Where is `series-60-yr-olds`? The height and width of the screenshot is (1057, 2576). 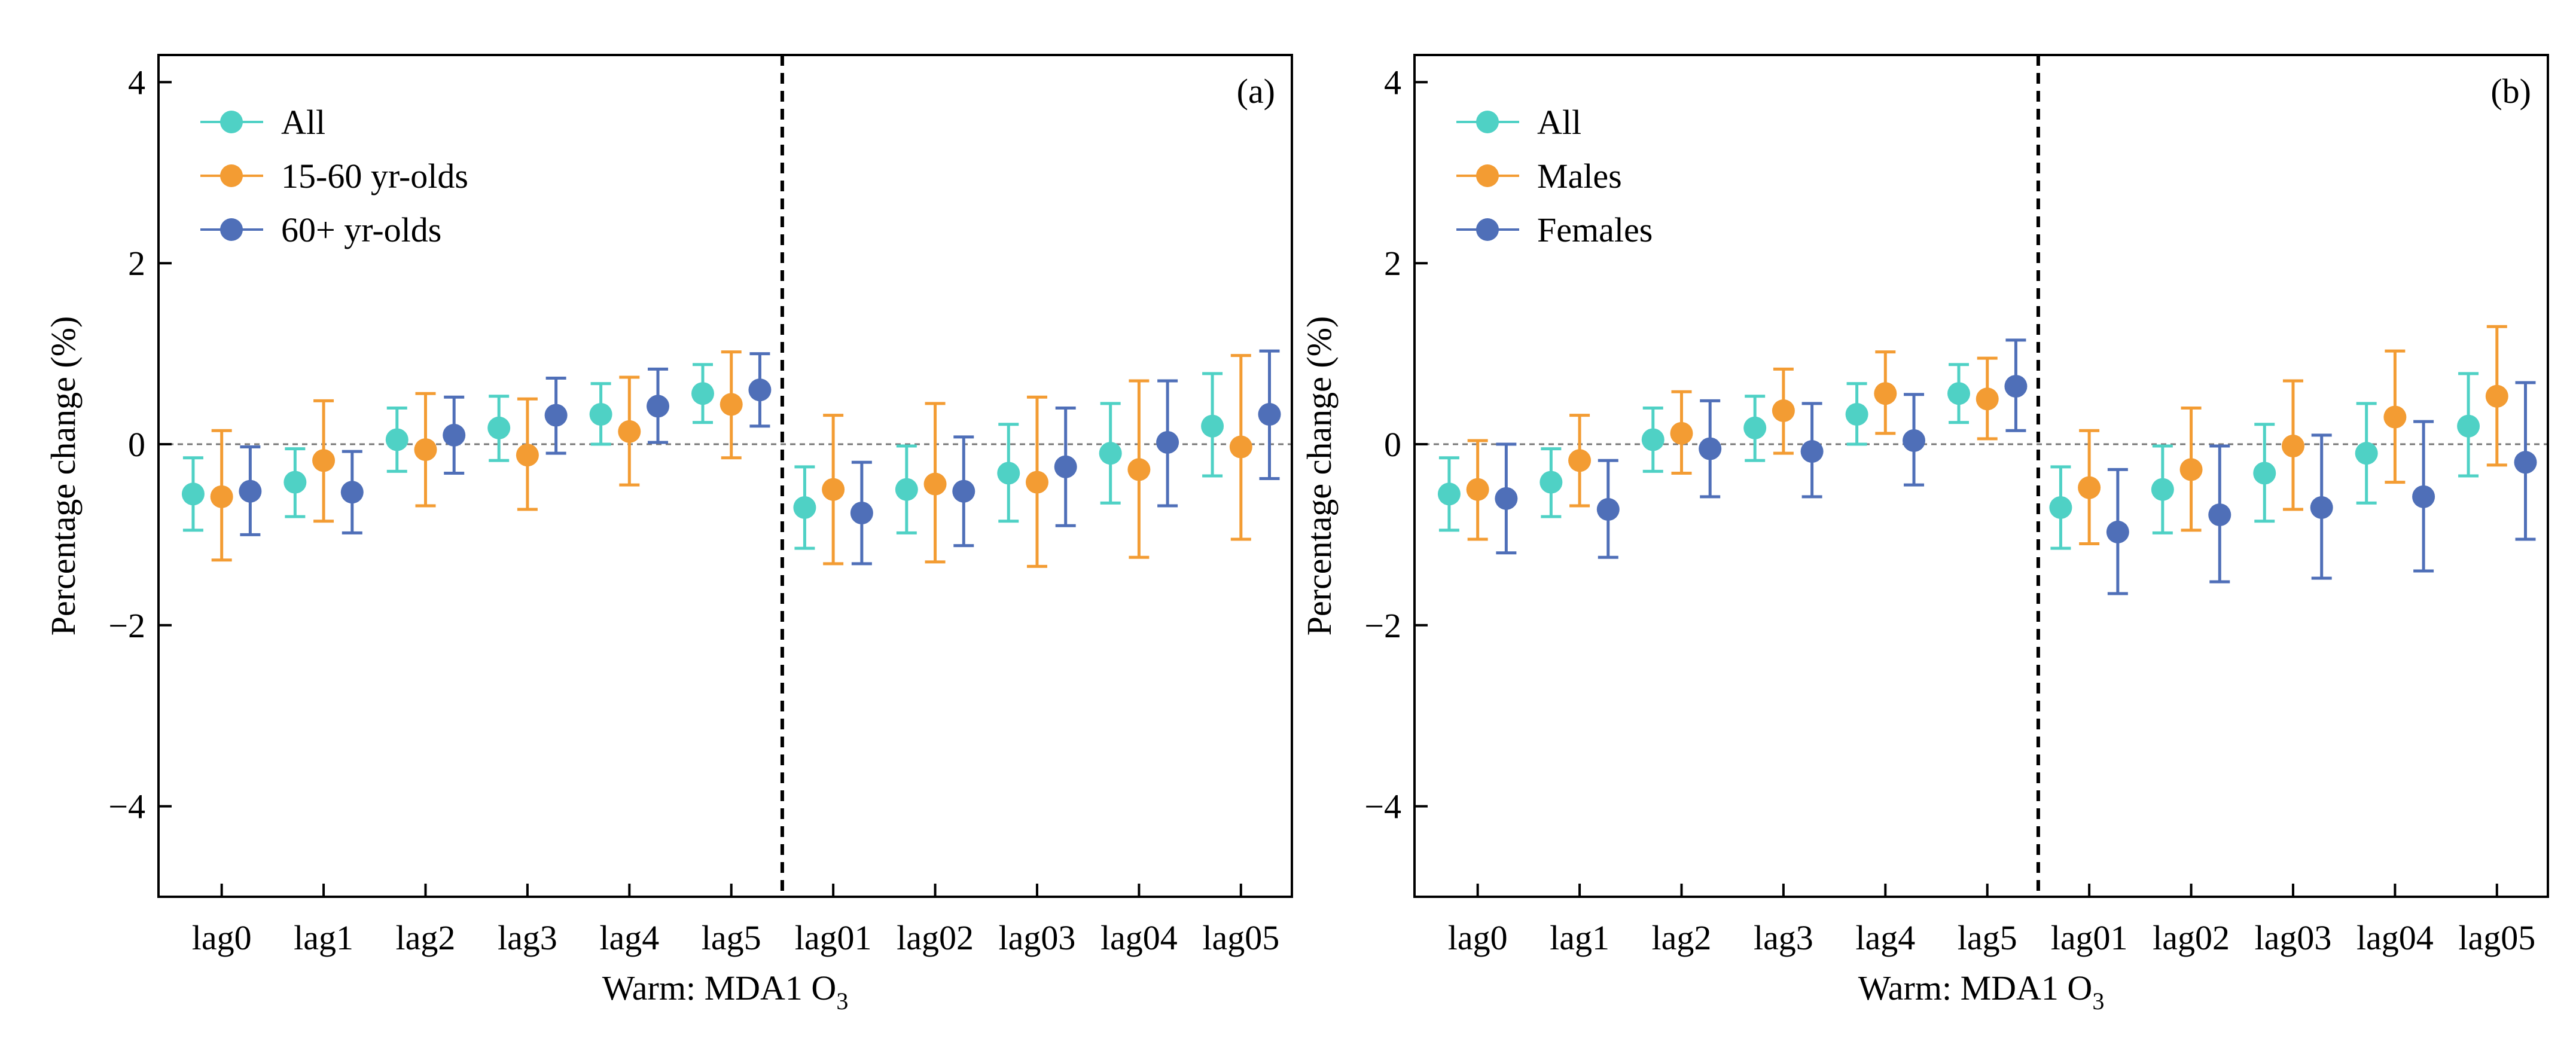 series-60-yr-olds is located at coordinates (760, 457).